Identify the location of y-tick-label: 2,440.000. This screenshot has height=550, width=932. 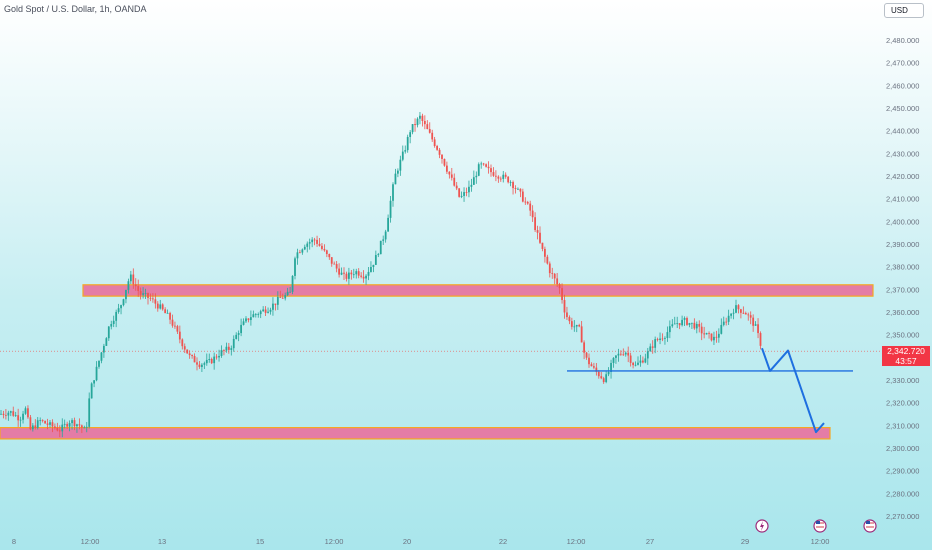
(902, 131).